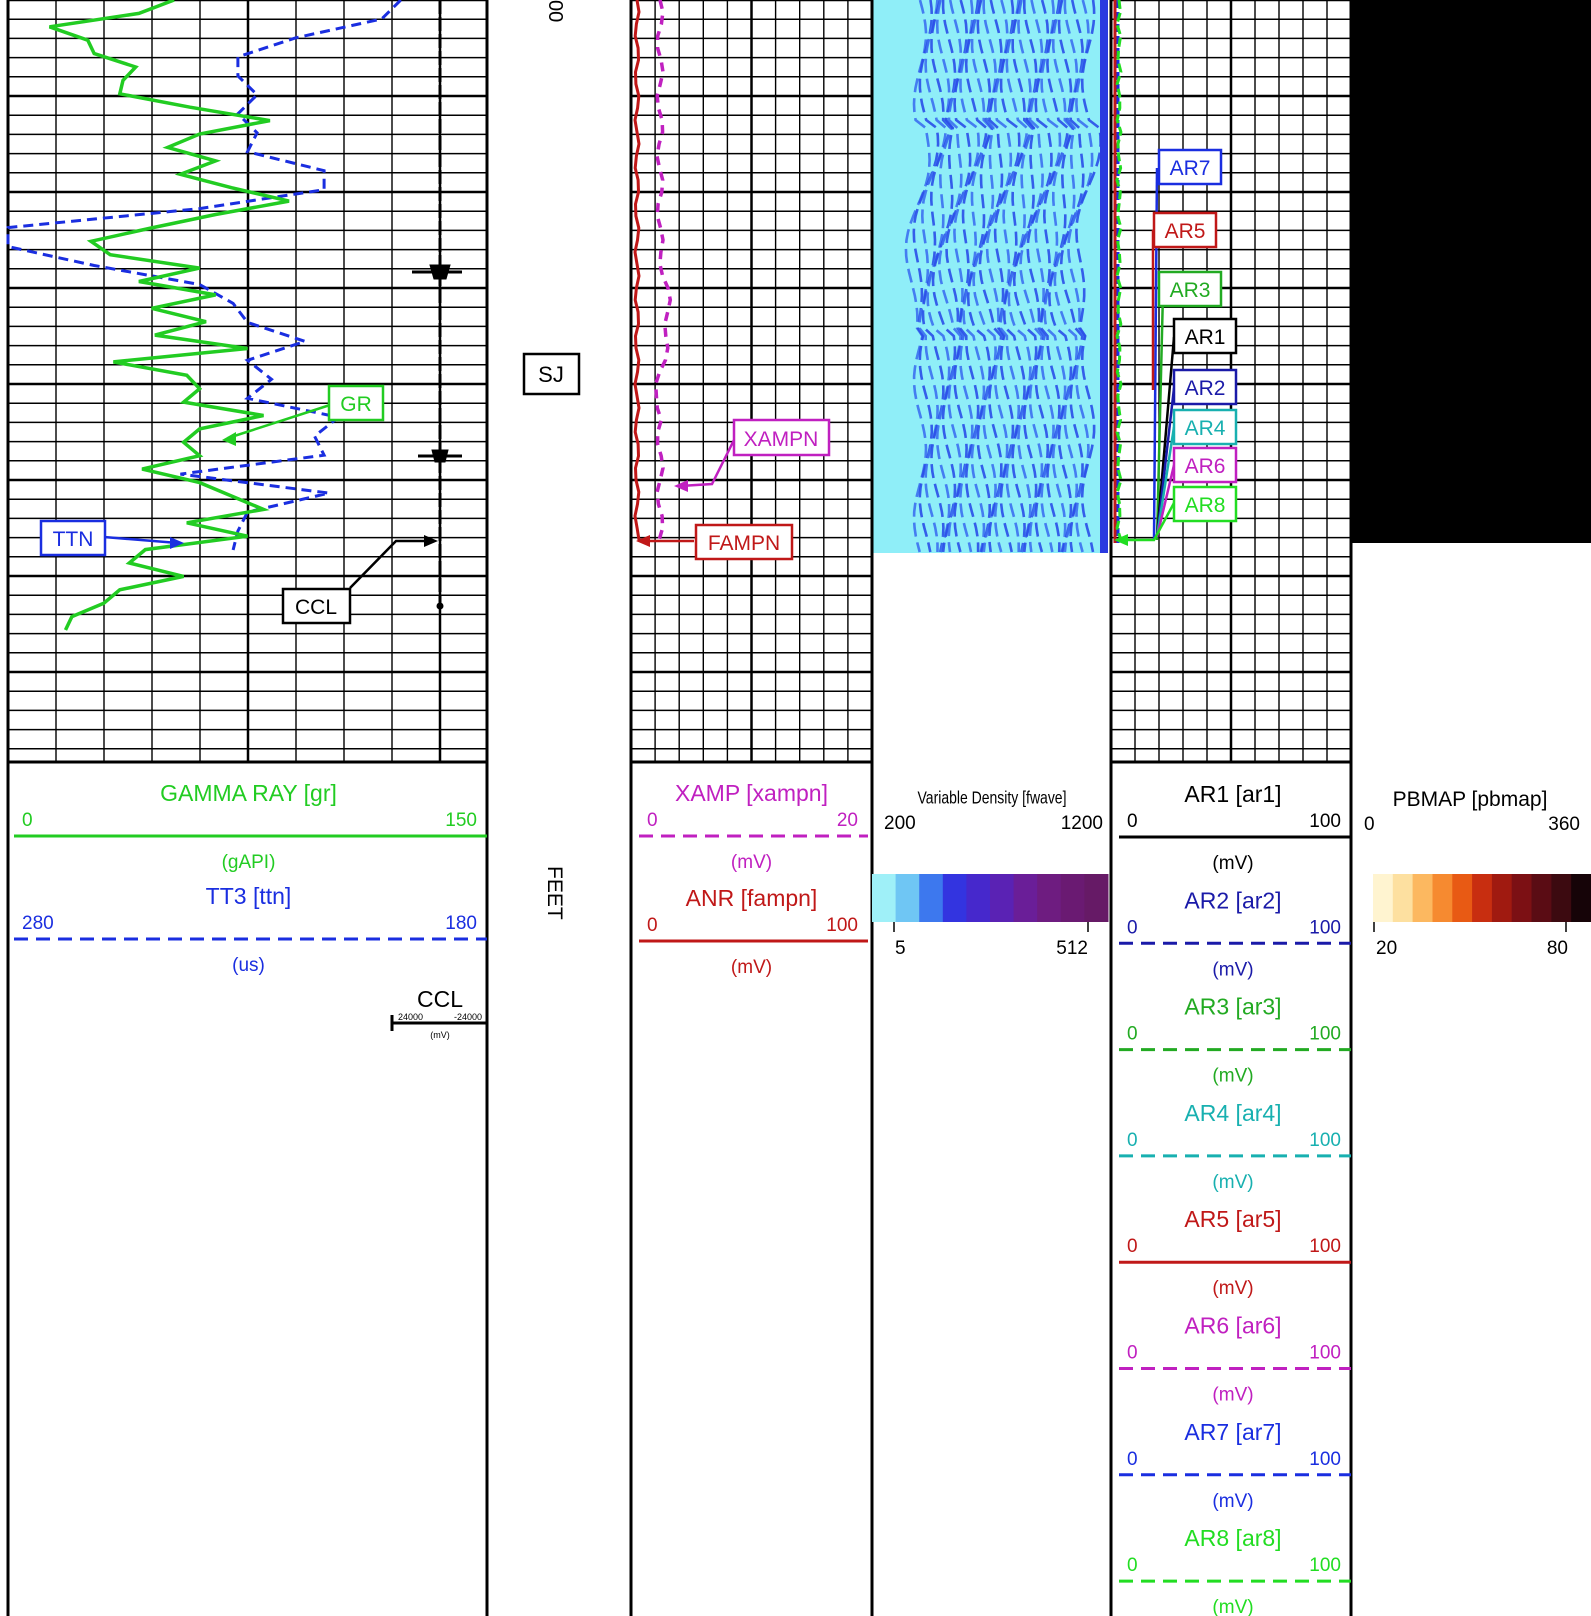 This screenshot has width=1591, height=1616. Describe the element at coordinates (900, 948) in the screenshot. I see `vdl-colorbar-min: 5` at that location.